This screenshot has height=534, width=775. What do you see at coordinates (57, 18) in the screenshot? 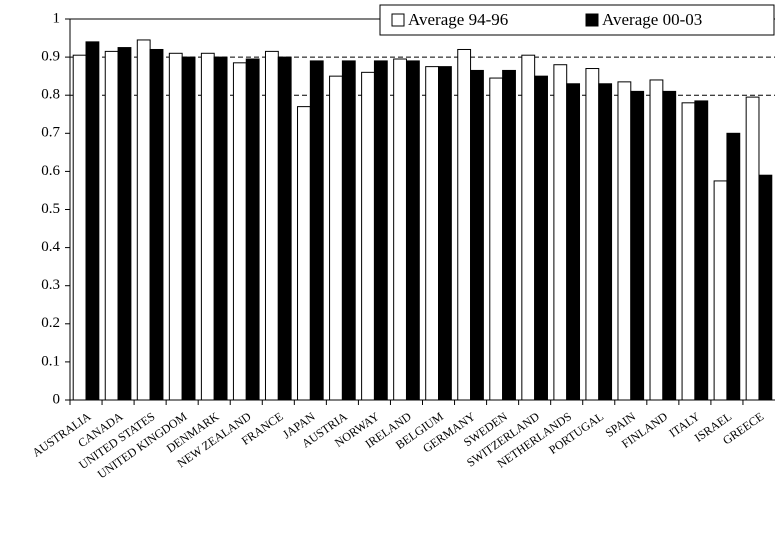
I see `y-tick-label: 1` at bounding box center [57, 18].